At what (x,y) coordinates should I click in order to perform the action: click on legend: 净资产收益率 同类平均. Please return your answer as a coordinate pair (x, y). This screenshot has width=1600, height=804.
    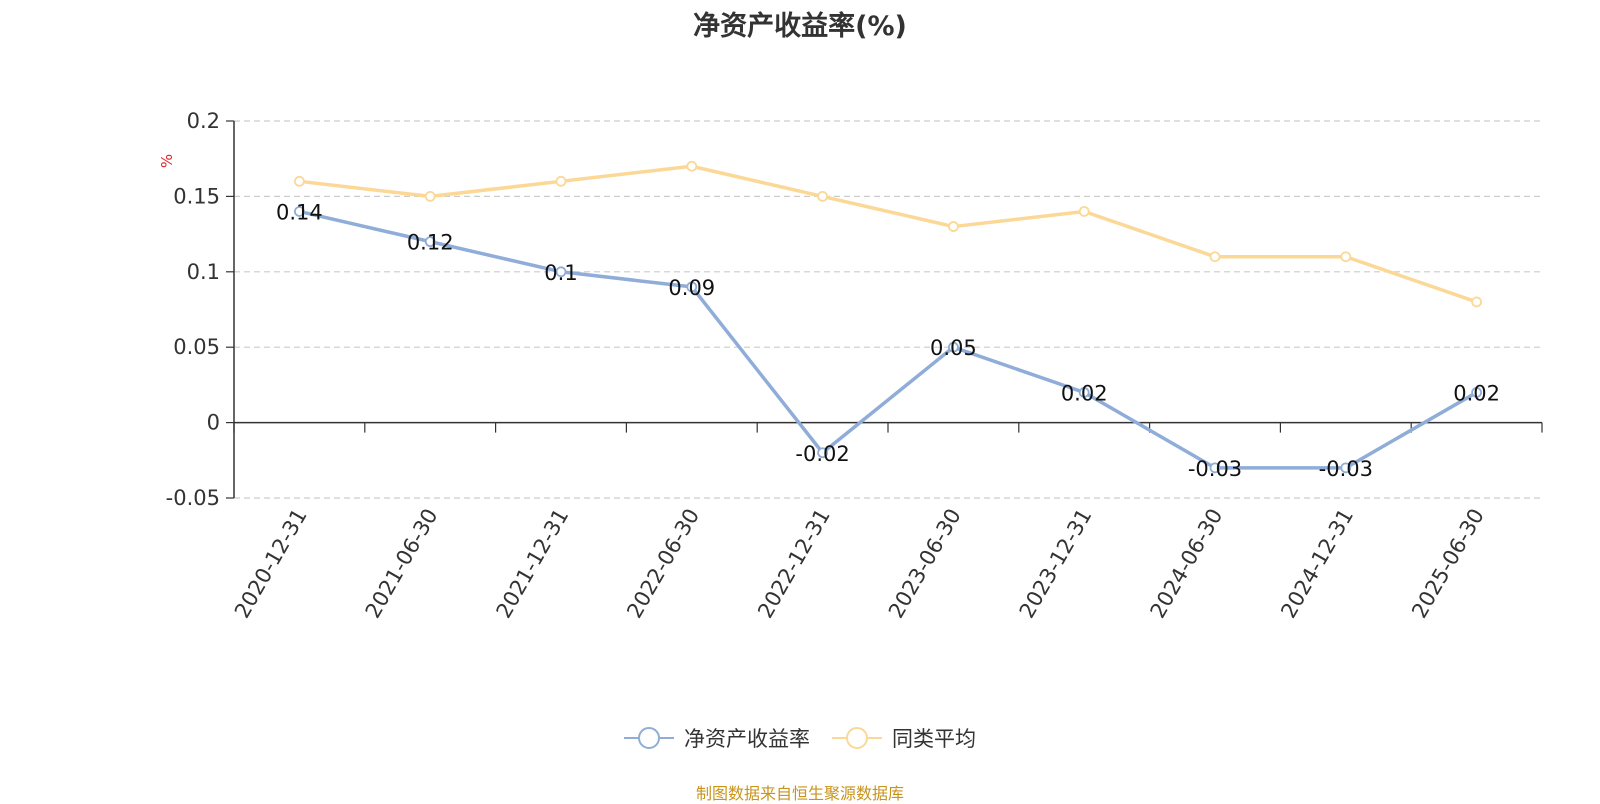
    Looking at the image, I should click on (800, 738).